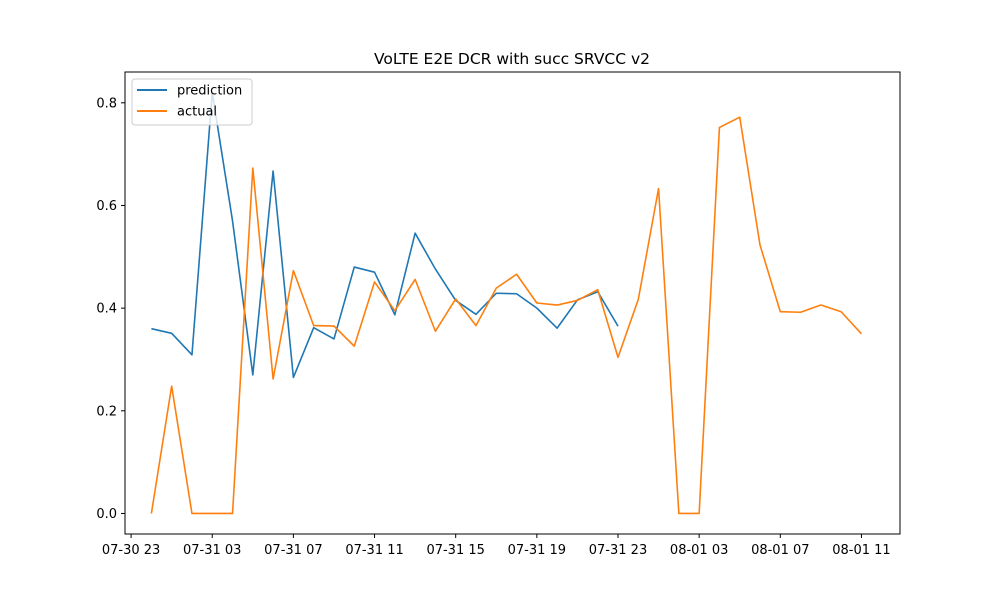  Describe the element at coordinates (293, 550) in the screenshot. I see `x-tick-label: 07-31 07` at that location.